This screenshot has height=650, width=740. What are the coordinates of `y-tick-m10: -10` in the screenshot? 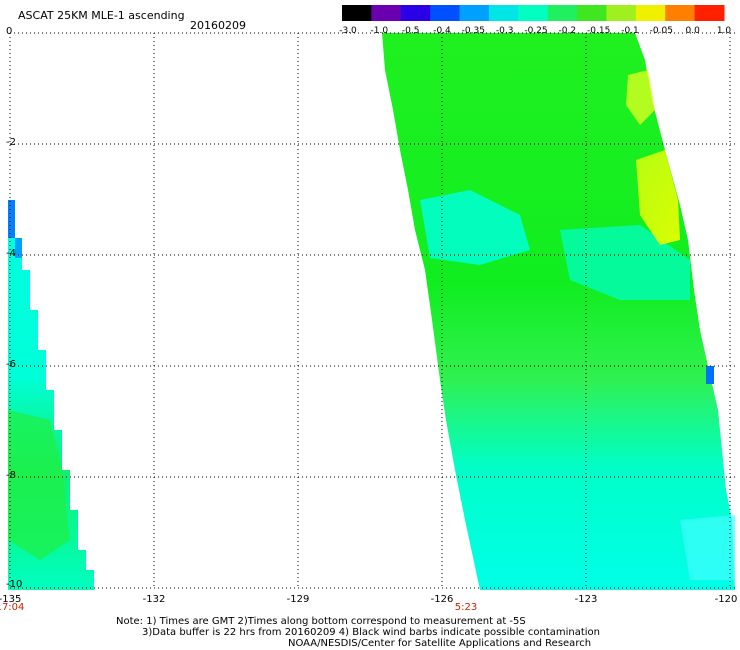 It's located at (14, 584).